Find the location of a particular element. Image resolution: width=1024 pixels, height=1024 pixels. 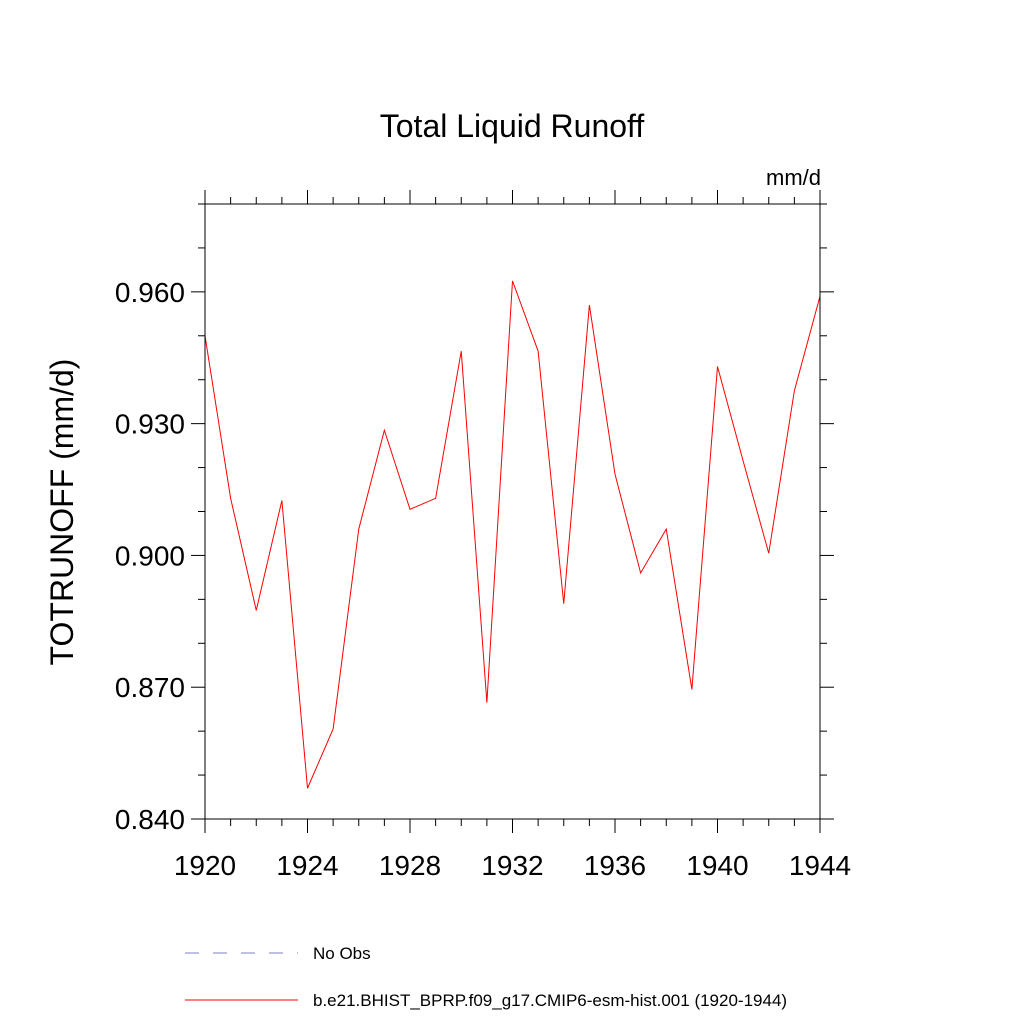

chart-title: Total Liquid Runoff is located at coordinates (512, 126).